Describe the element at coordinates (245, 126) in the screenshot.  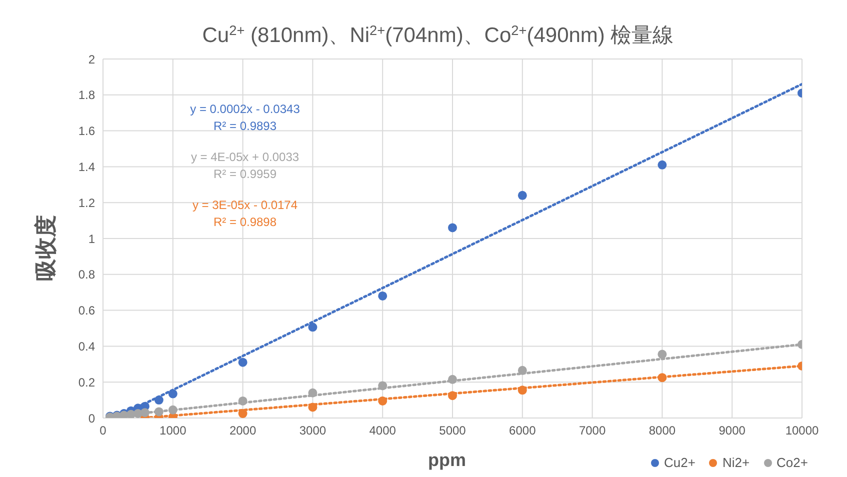
I see `annotation: R² = 0.9893` at that location.